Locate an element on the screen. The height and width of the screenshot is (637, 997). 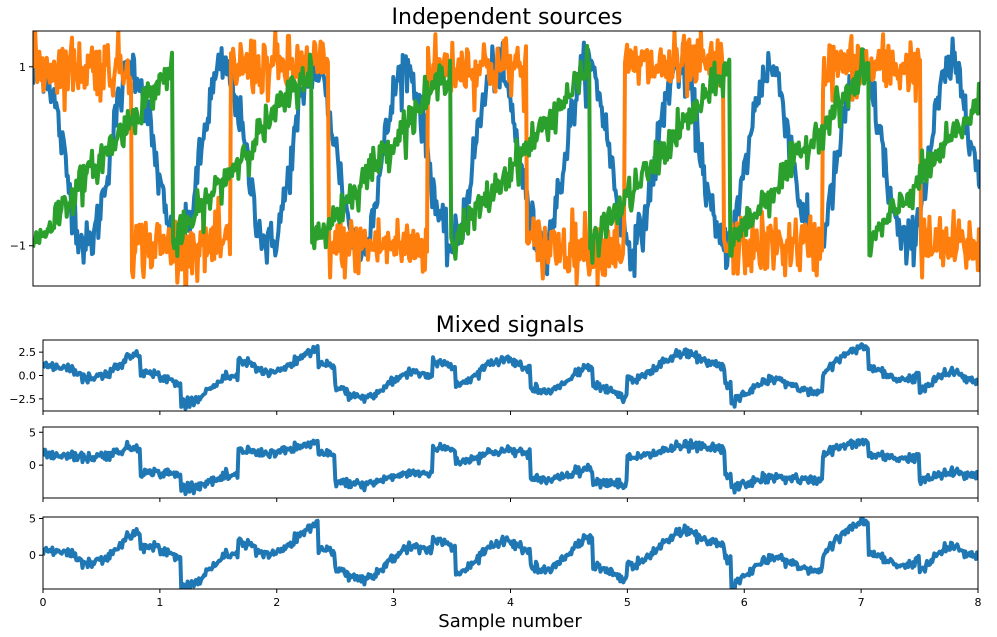
axes-frame-mixed-c is located at coordinates (510, 553).